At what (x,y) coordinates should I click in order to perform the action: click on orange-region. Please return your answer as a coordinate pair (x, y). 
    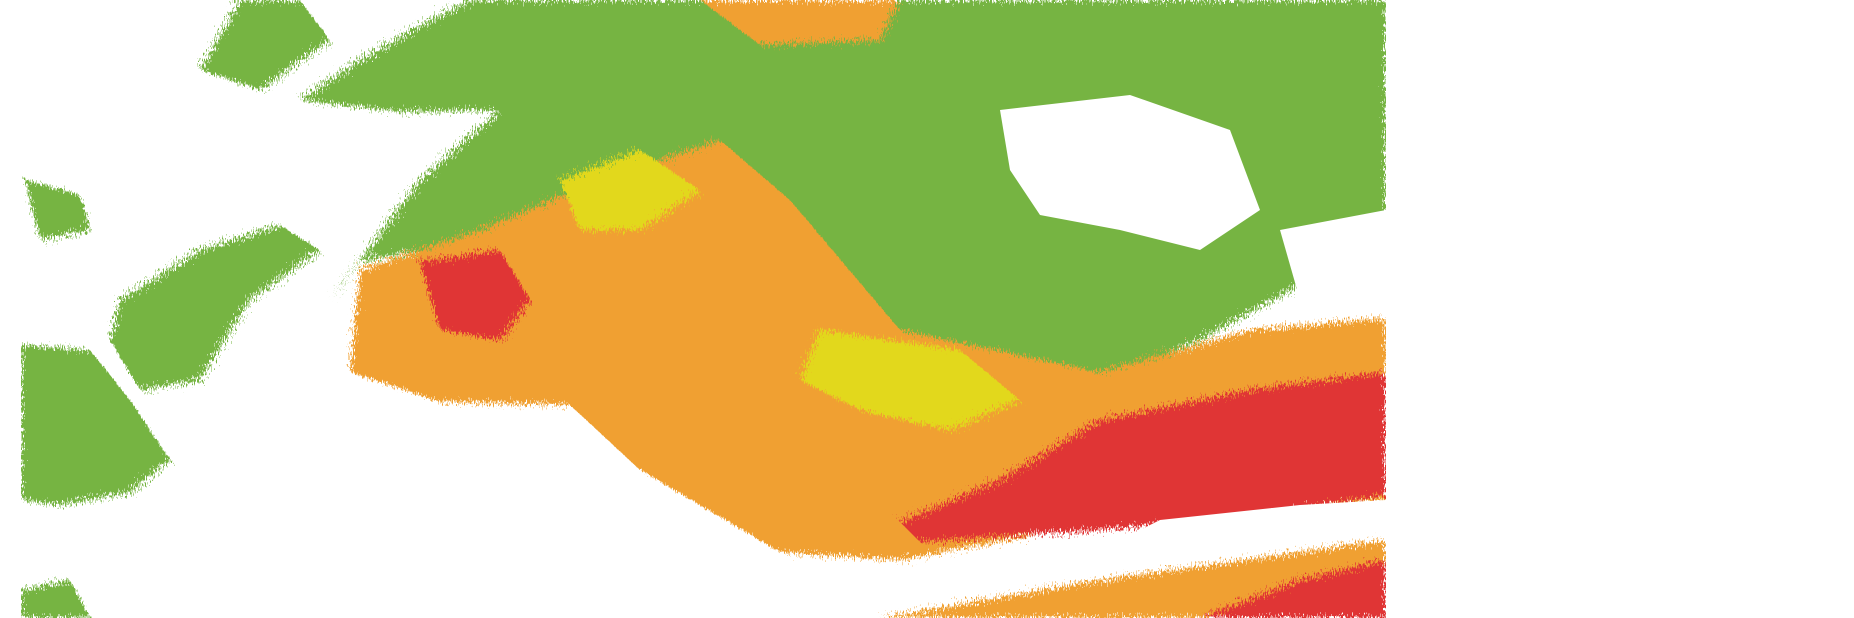
    Looking at the image, I should click on (800, 22).